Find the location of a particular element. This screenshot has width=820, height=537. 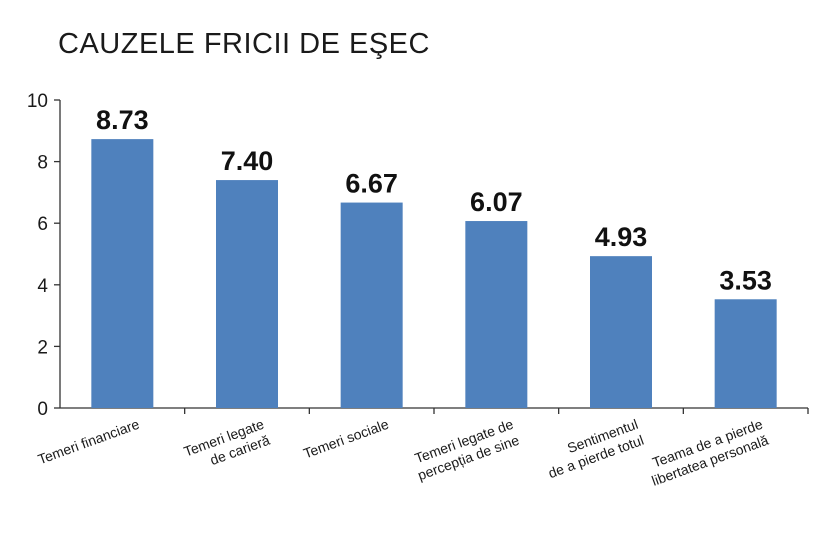

bar-value-label: 7.40 is located at coordinates (247, 161).